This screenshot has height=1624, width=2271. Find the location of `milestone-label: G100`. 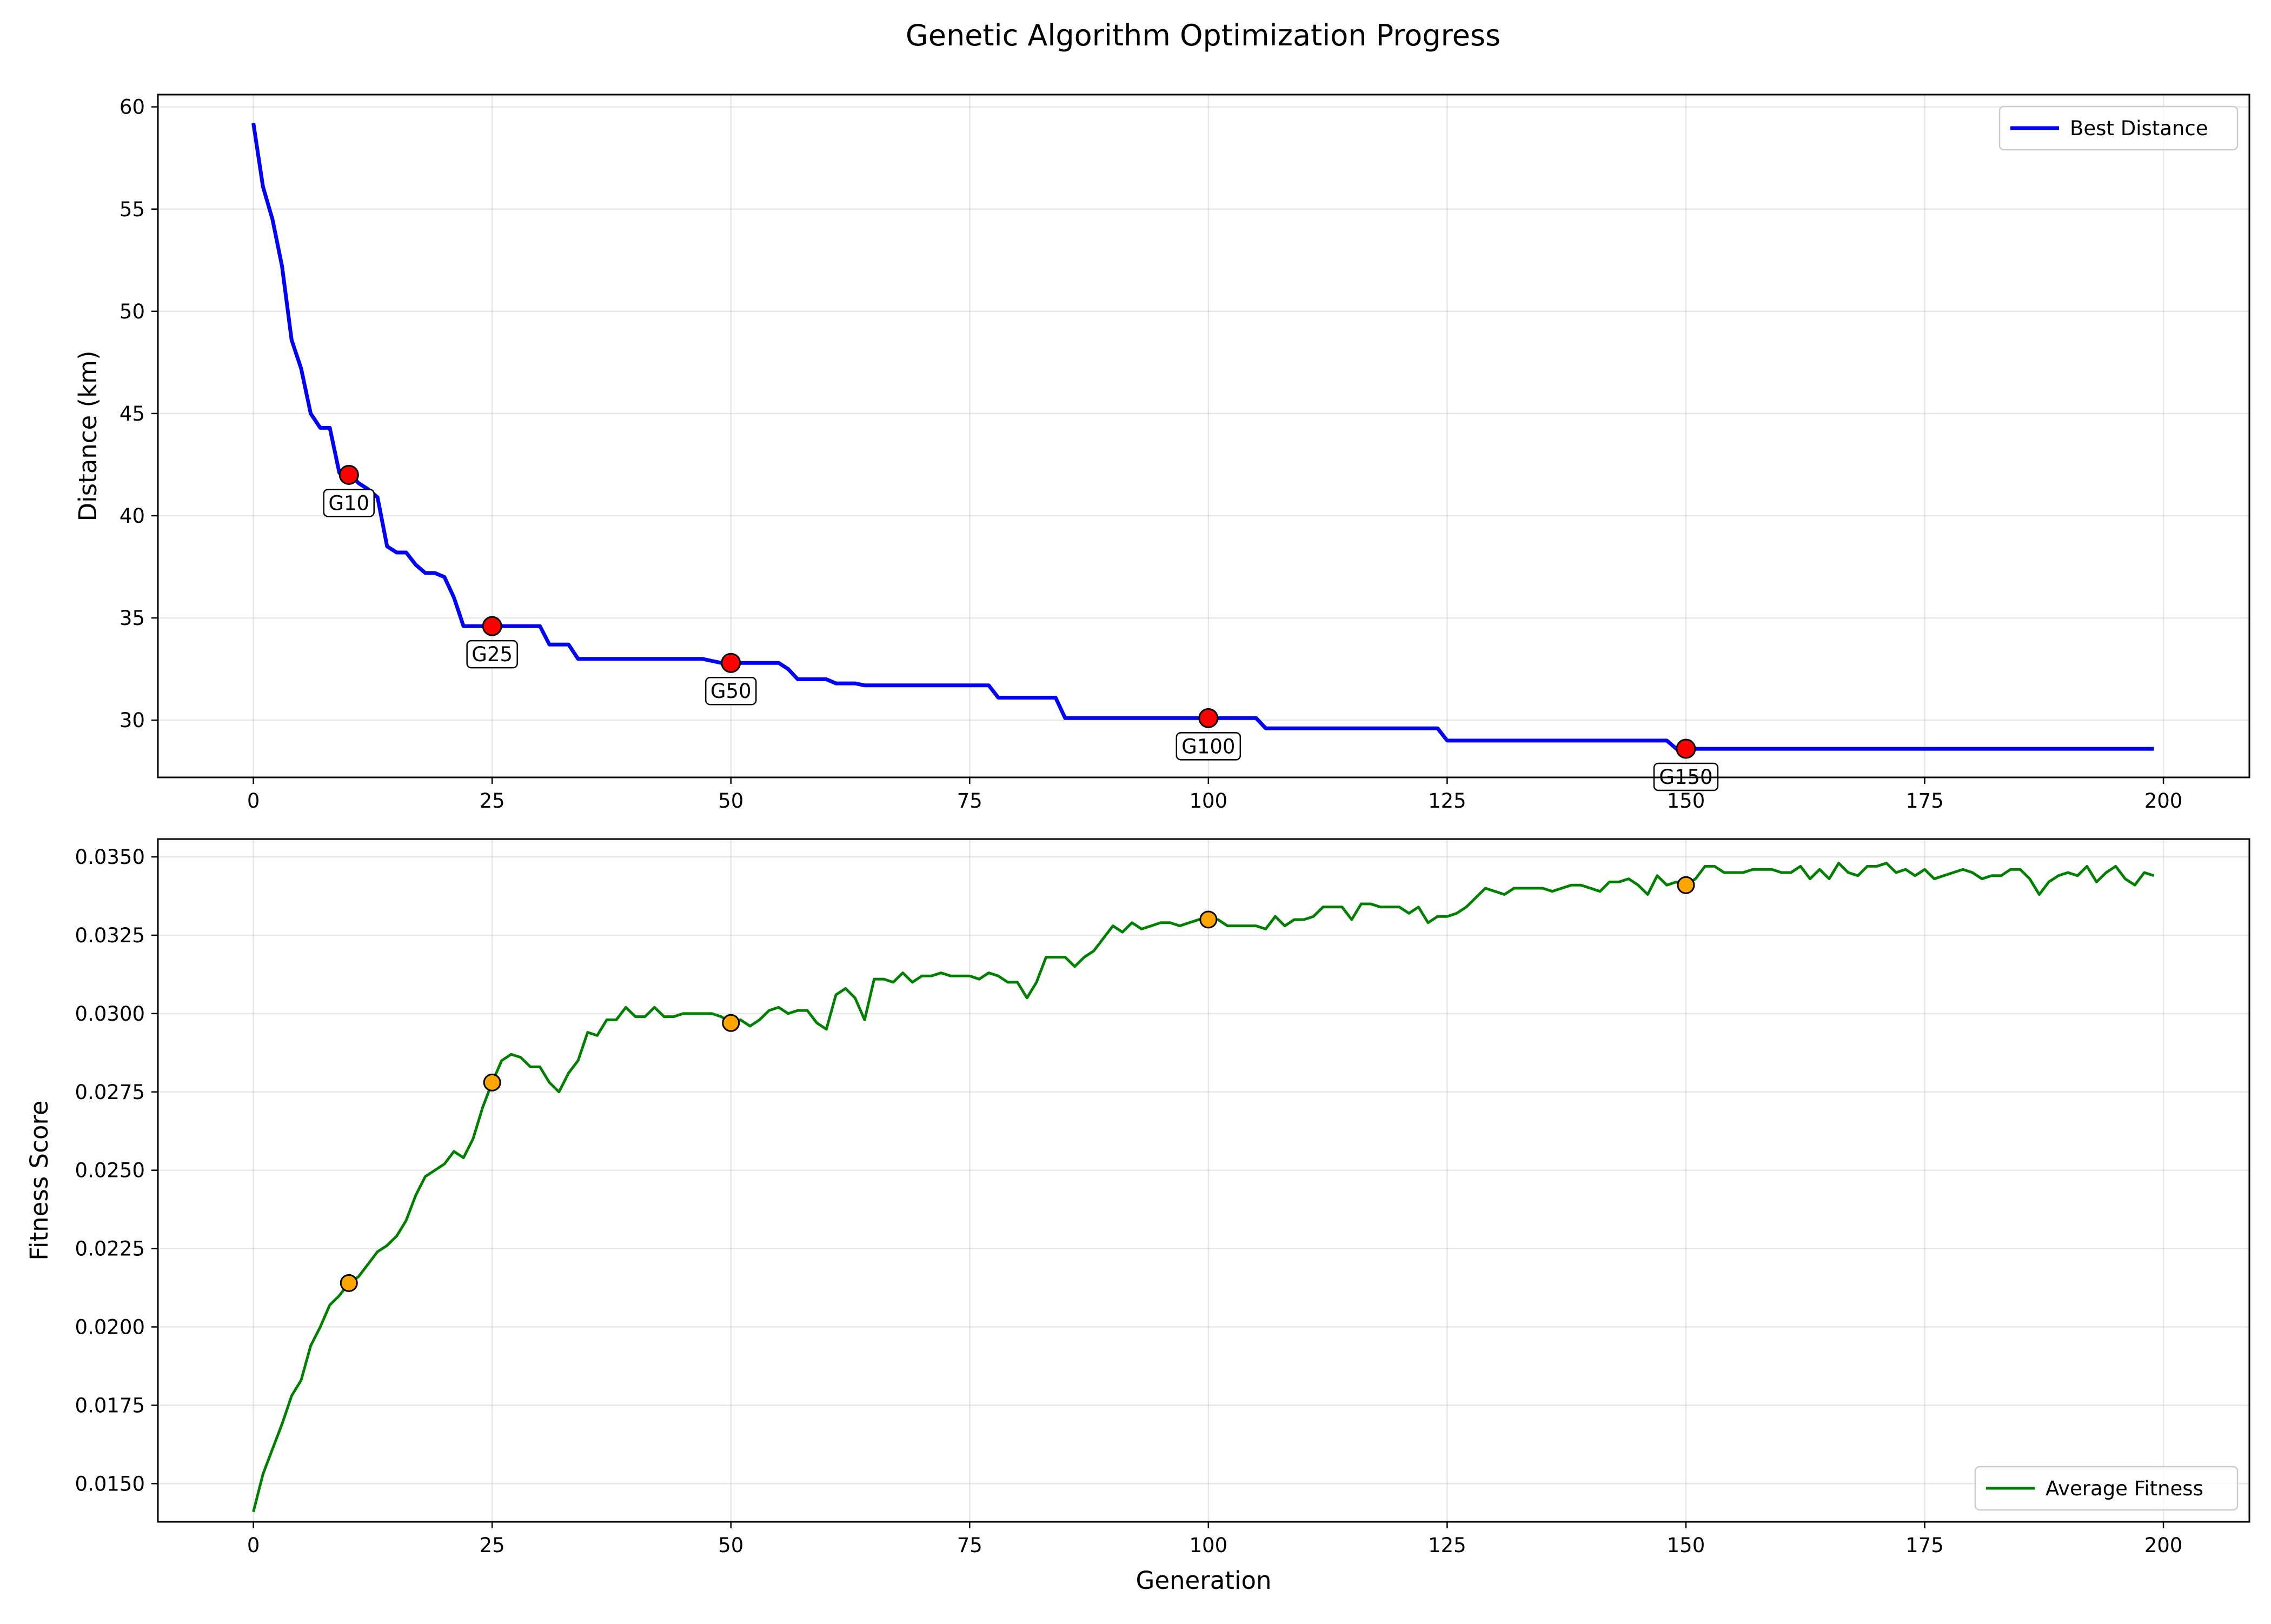

milestone-label: G100 is located at coordinates (1208, 746).